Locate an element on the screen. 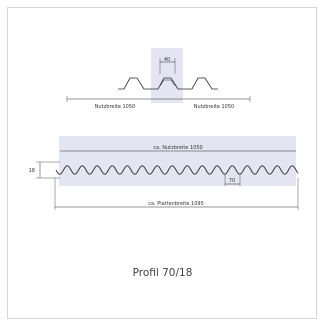  profile-crest-detail is located at coordinates (167, 83).